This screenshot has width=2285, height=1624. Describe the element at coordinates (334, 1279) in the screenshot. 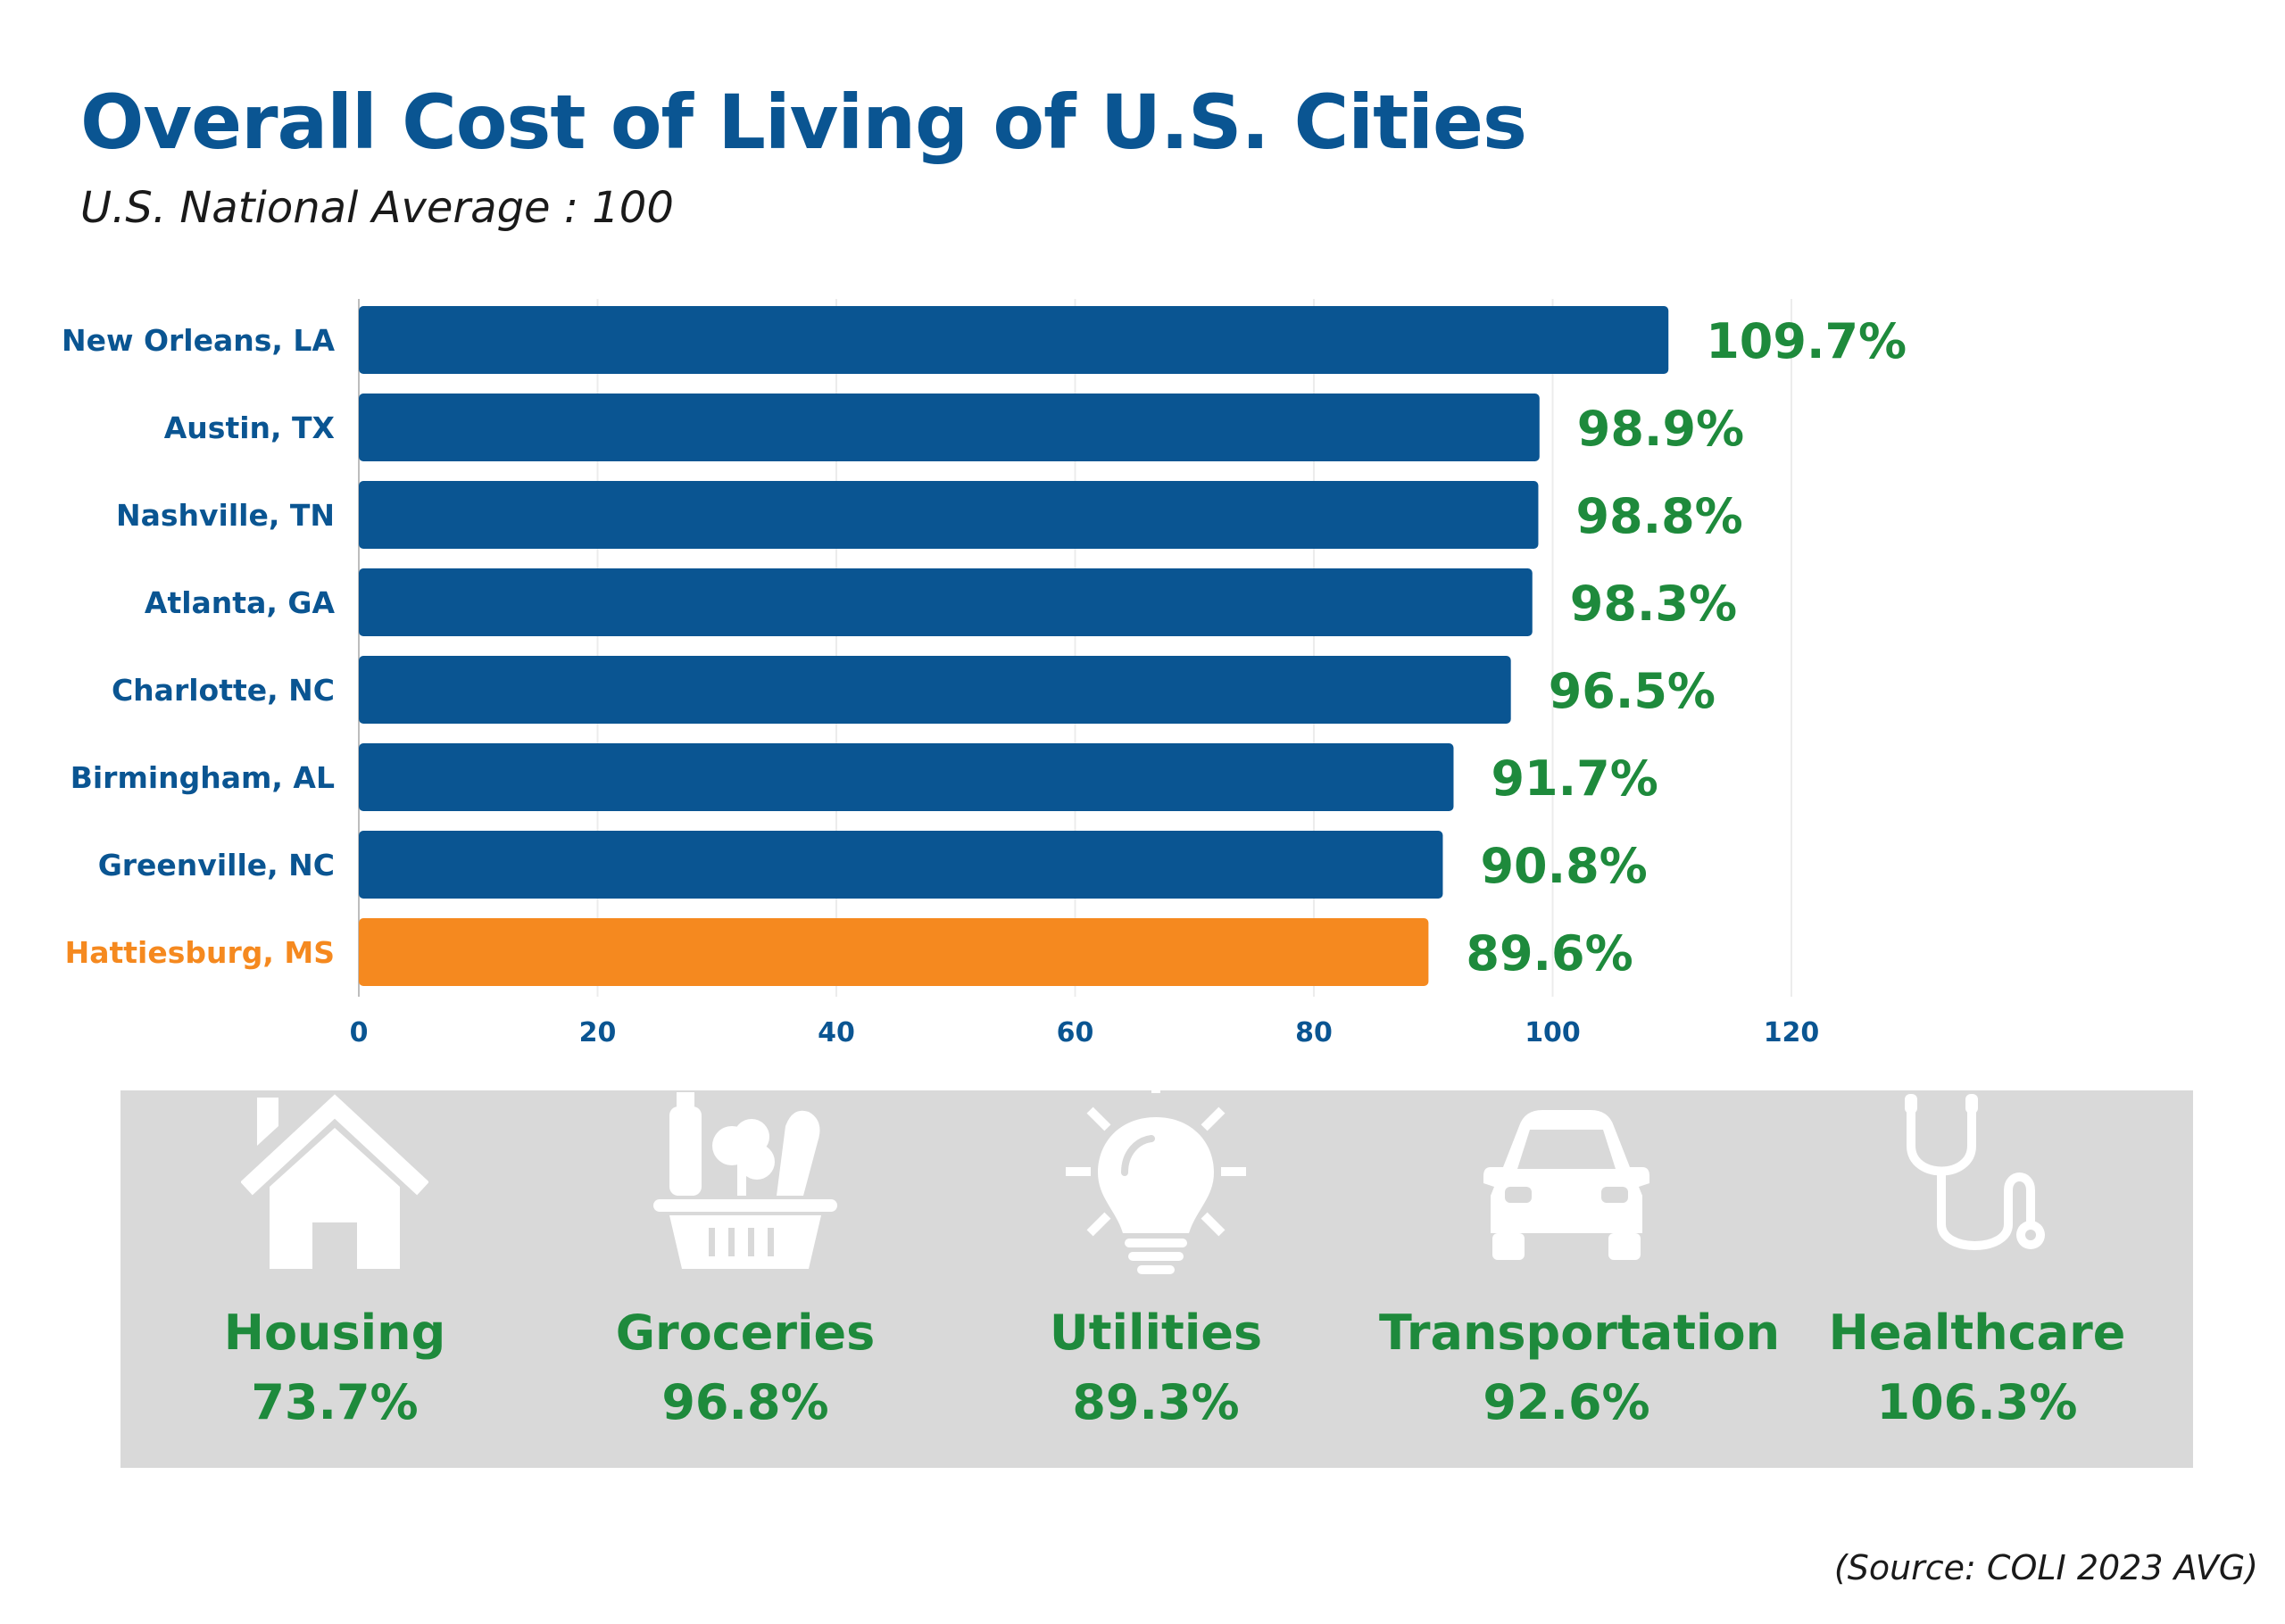

I see `category-housing: Housing 73.7%` at that location.